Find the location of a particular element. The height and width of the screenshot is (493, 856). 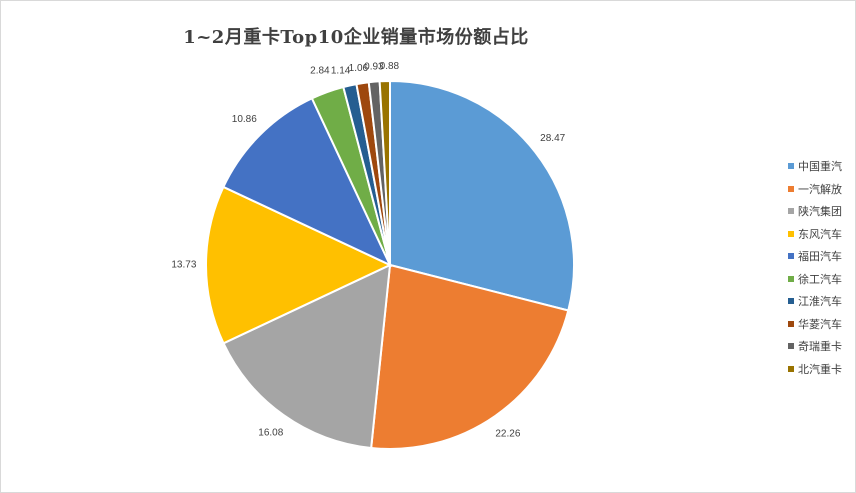

legend-label: 福田汽车 is located at coordinates (820, 257).